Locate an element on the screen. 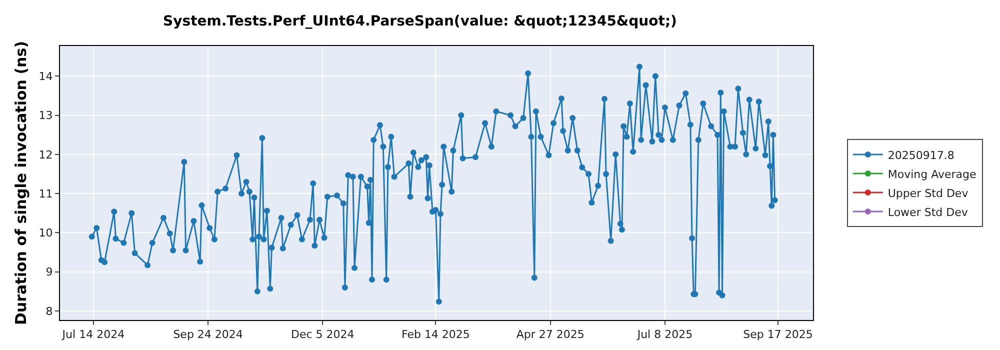  x-tick-label: Jul 8 2025 is located at coordinates (664, 335).